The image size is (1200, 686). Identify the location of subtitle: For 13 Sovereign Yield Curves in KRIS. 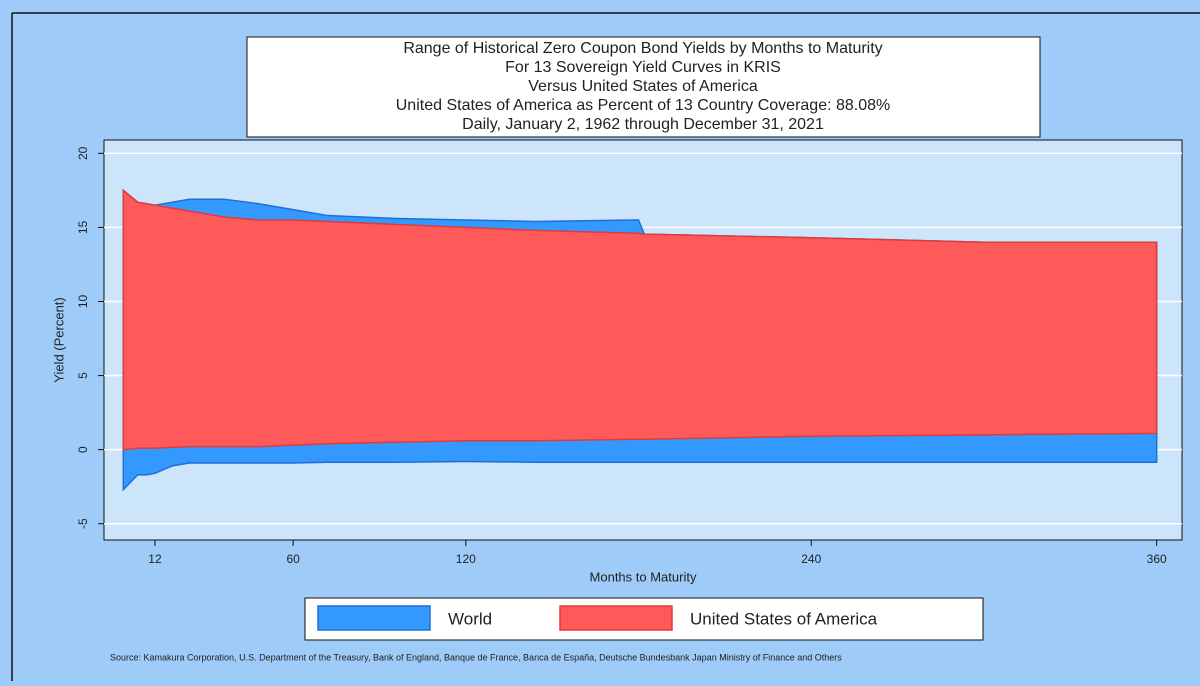
(643, 67).